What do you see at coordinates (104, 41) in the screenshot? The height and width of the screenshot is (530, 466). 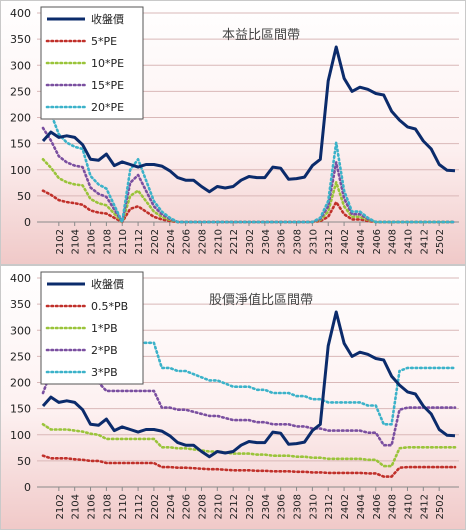 I see `legend-label: 5*PE` at bounding box center [104, 41].